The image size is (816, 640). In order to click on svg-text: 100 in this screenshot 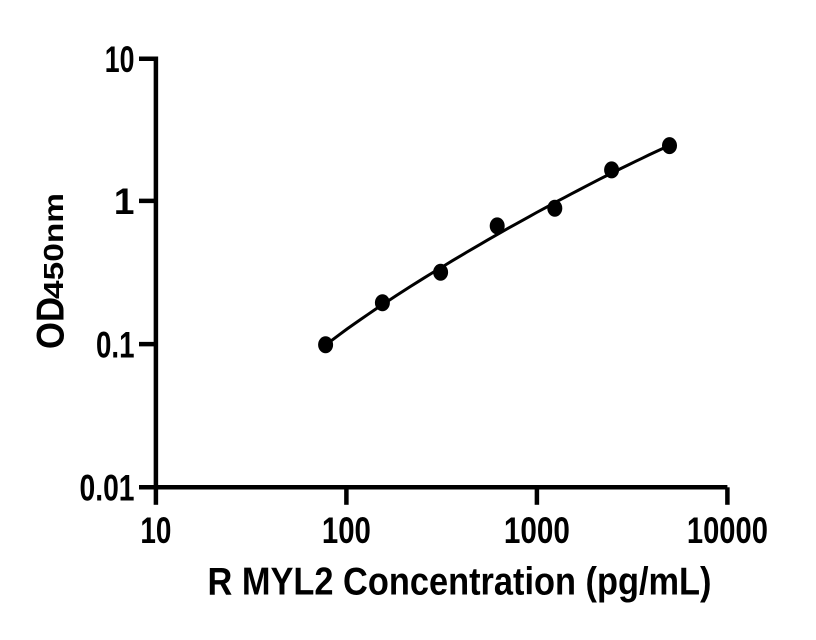, I will do `click(346, 530)`.